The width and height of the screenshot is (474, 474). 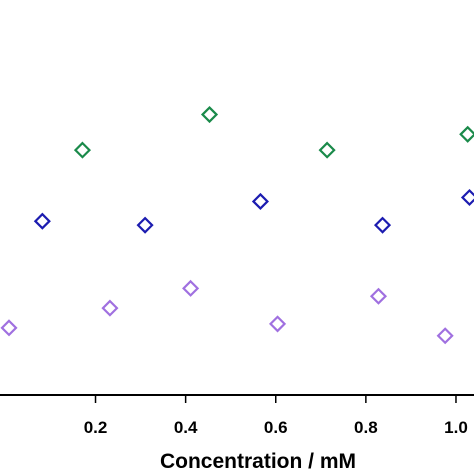 I want to click on x-axis-title: Concentration / mM, so click(x=258, y=461).